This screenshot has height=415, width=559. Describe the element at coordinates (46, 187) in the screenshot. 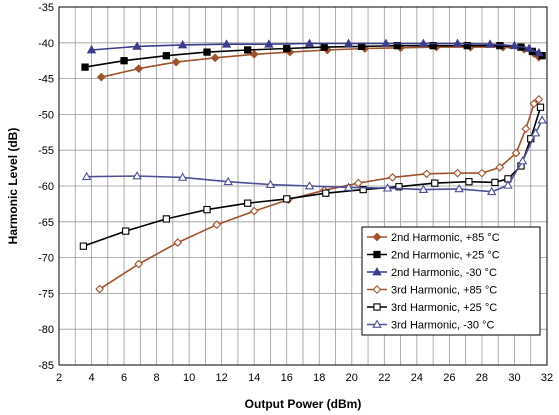

I see `y-tick-label: -60` at that location.